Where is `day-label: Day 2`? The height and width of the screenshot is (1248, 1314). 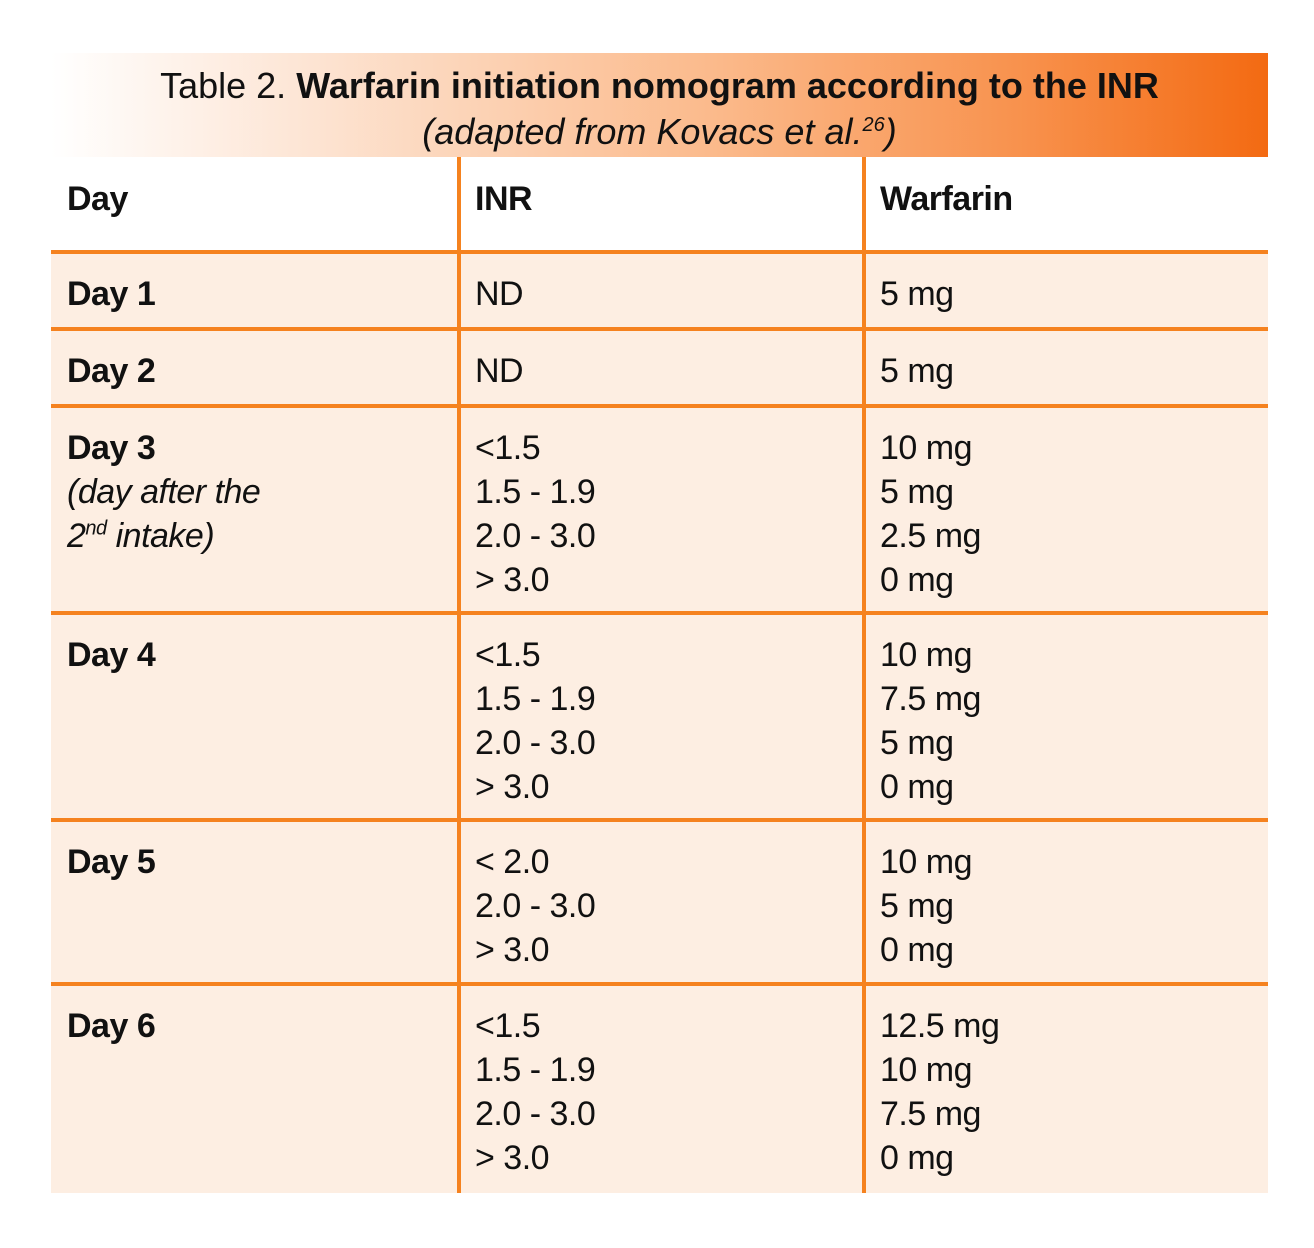
day-label: Day 2 is located at coordinates (111, 371).